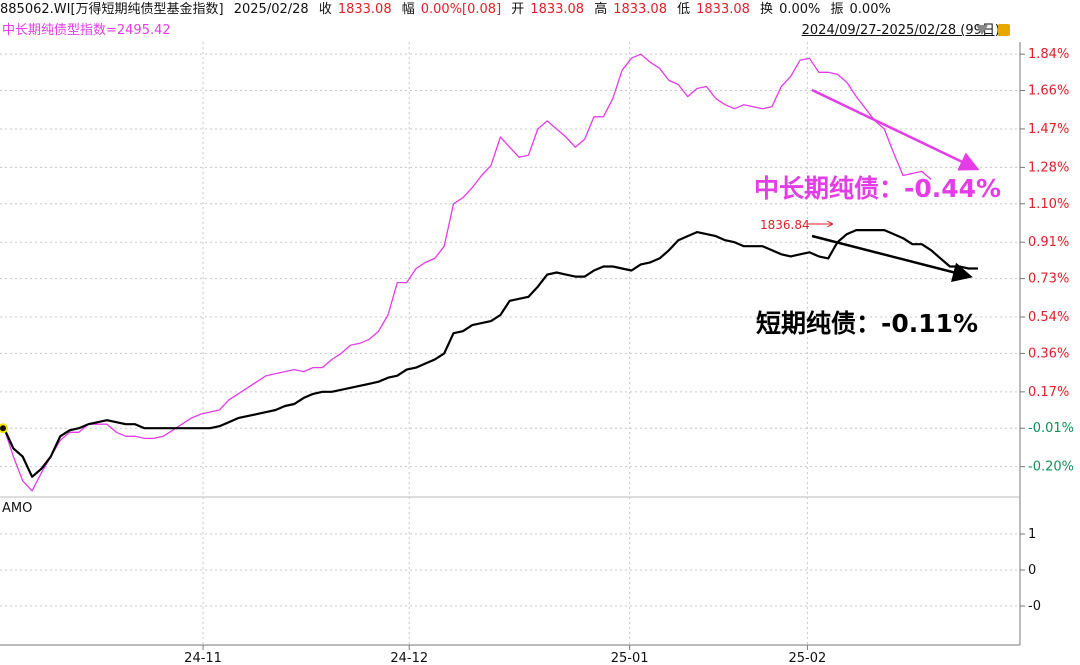 The width and height of the screenshot is (1080, 665). What do you see at coordinates (870, 9) in the screenshot?
I see `amplitude-value: 0.00%` at bounding box center [870, 9].